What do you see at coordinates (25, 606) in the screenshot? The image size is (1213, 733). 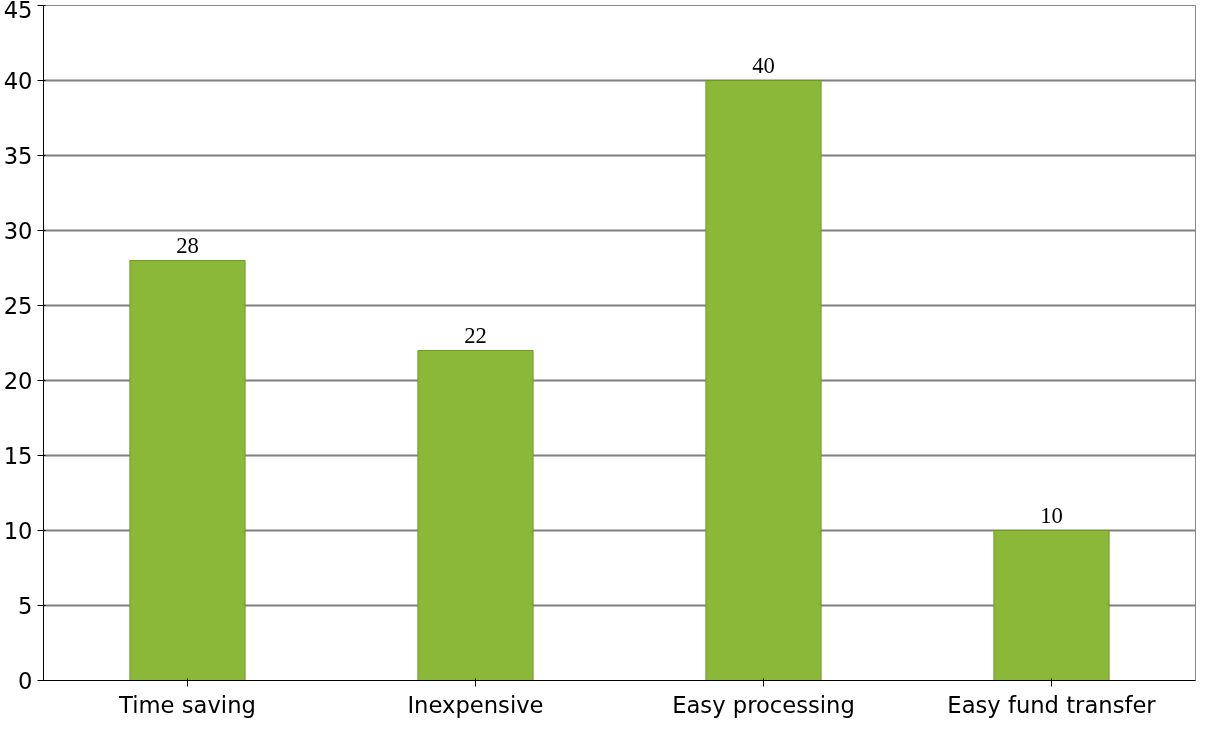 I see `y-tick-label: 5` at bounding box center [25, 606].